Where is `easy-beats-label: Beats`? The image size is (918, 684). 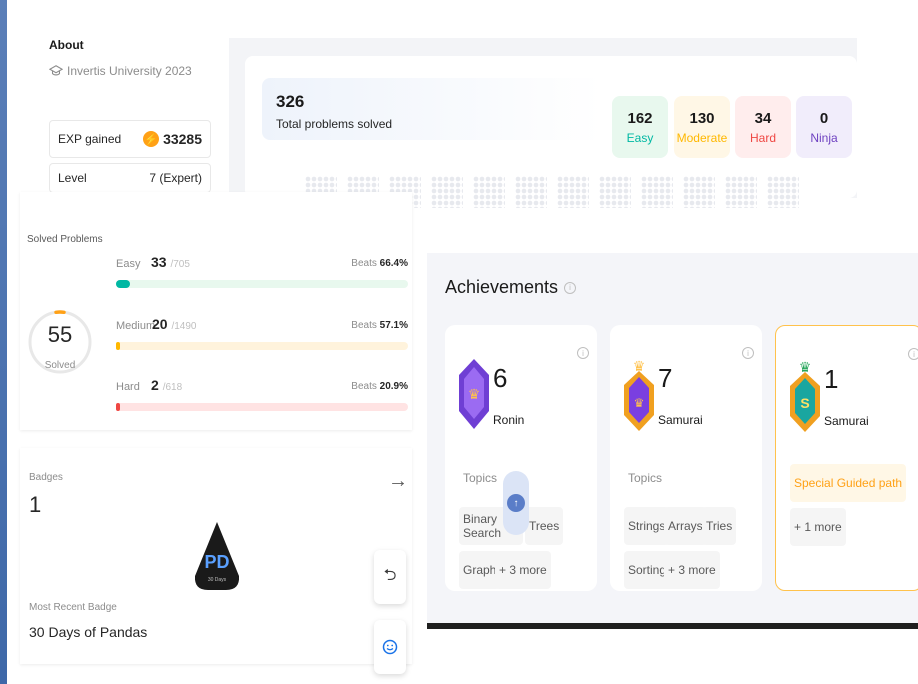 easy-beats-label: Beats is located at coordinates (364, 263).